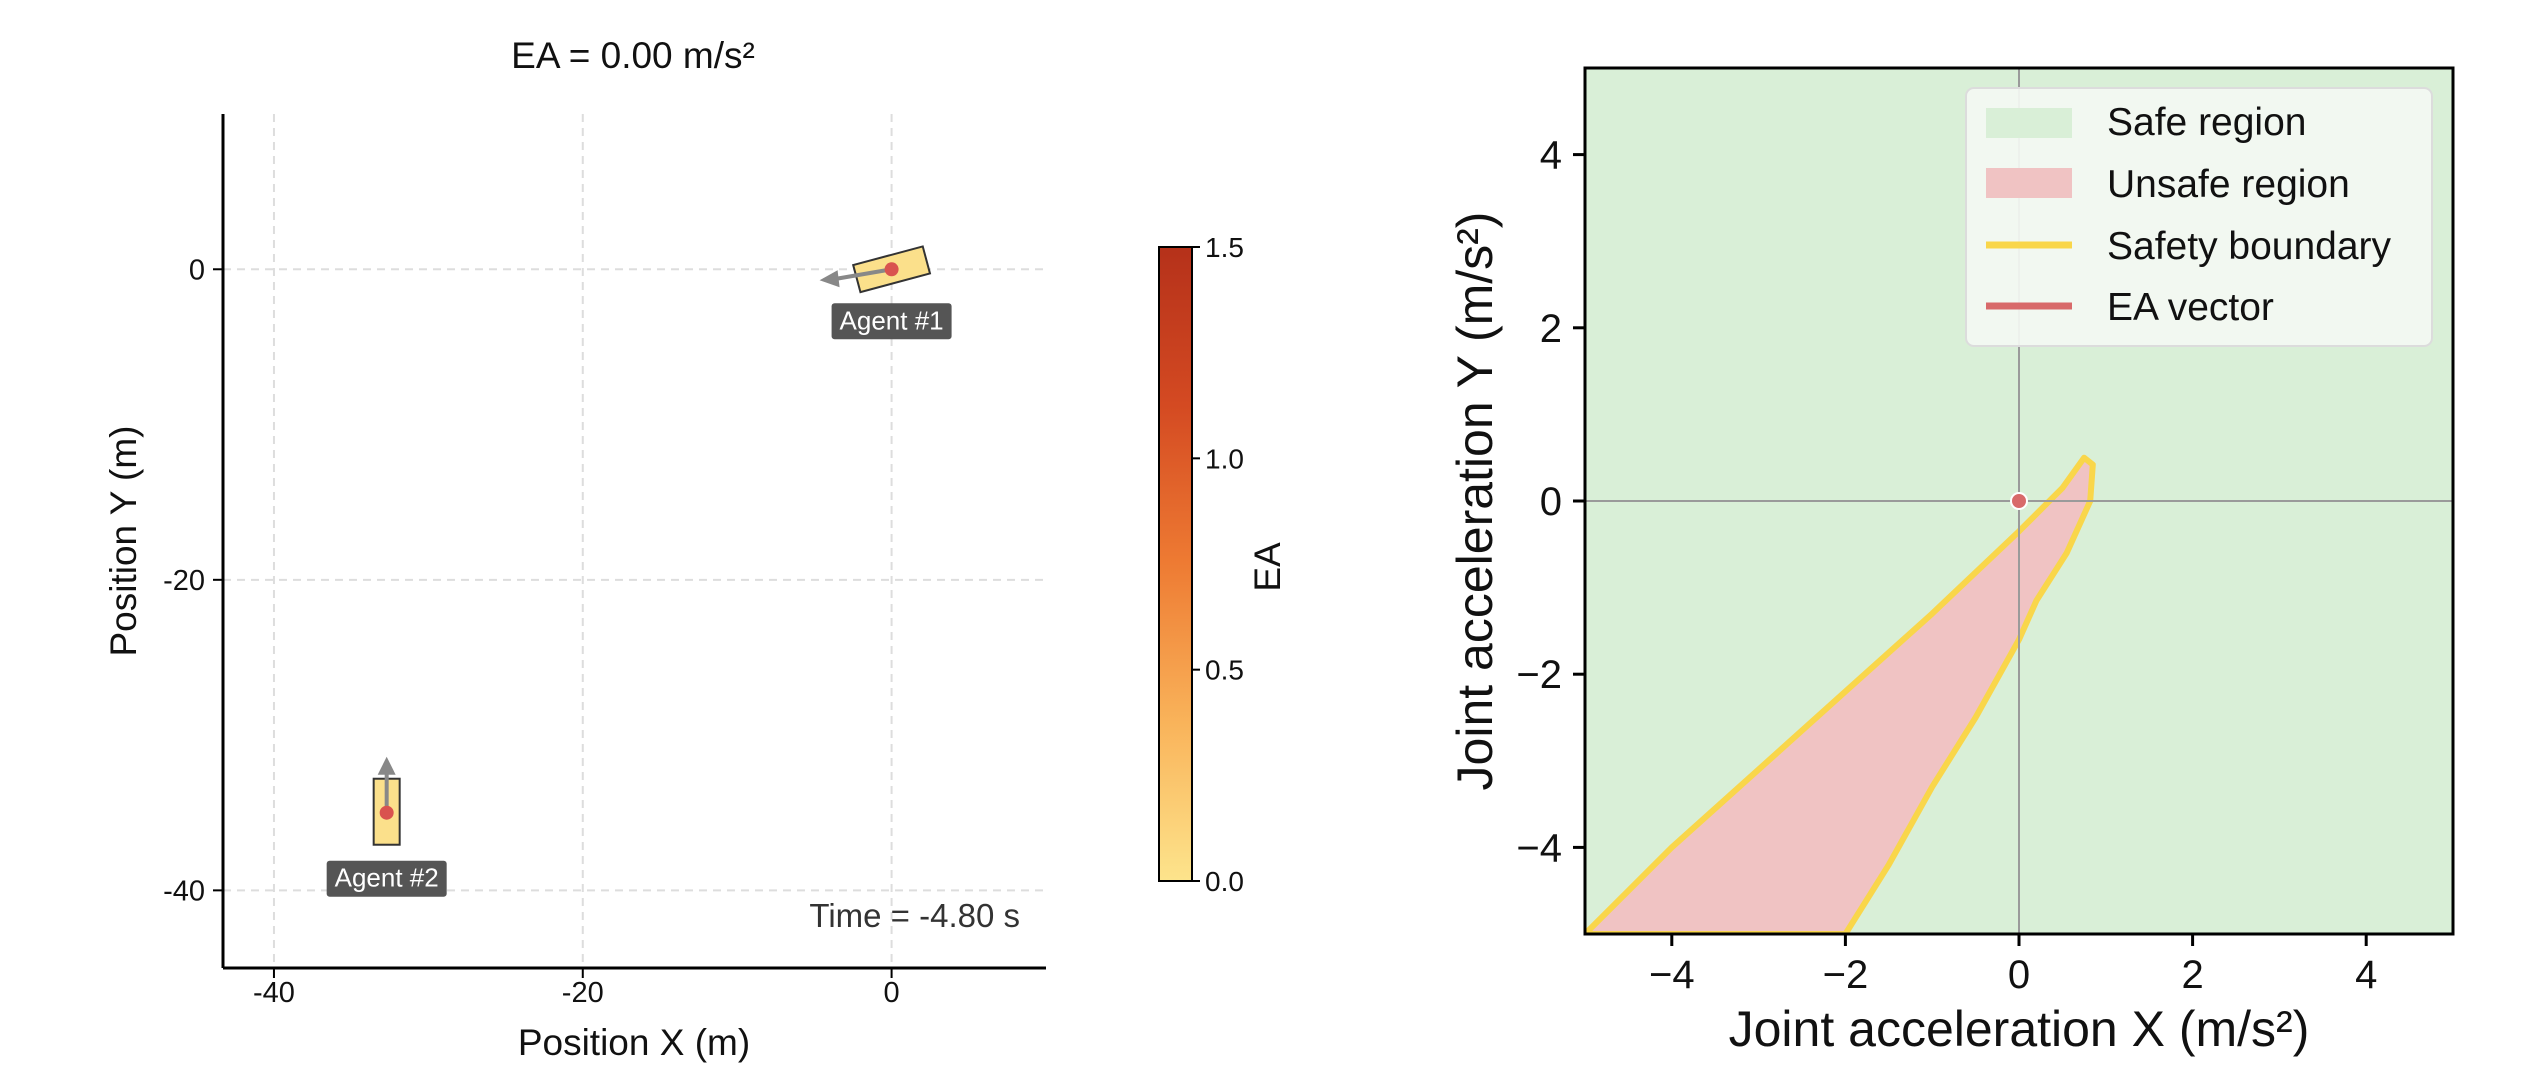 Image resolution: width=2523 pixels, height=1080 pixels. Describe the element at coordinates (2019, 975) in the screenshot. I see `right-x-tick-label: 0` at that location.